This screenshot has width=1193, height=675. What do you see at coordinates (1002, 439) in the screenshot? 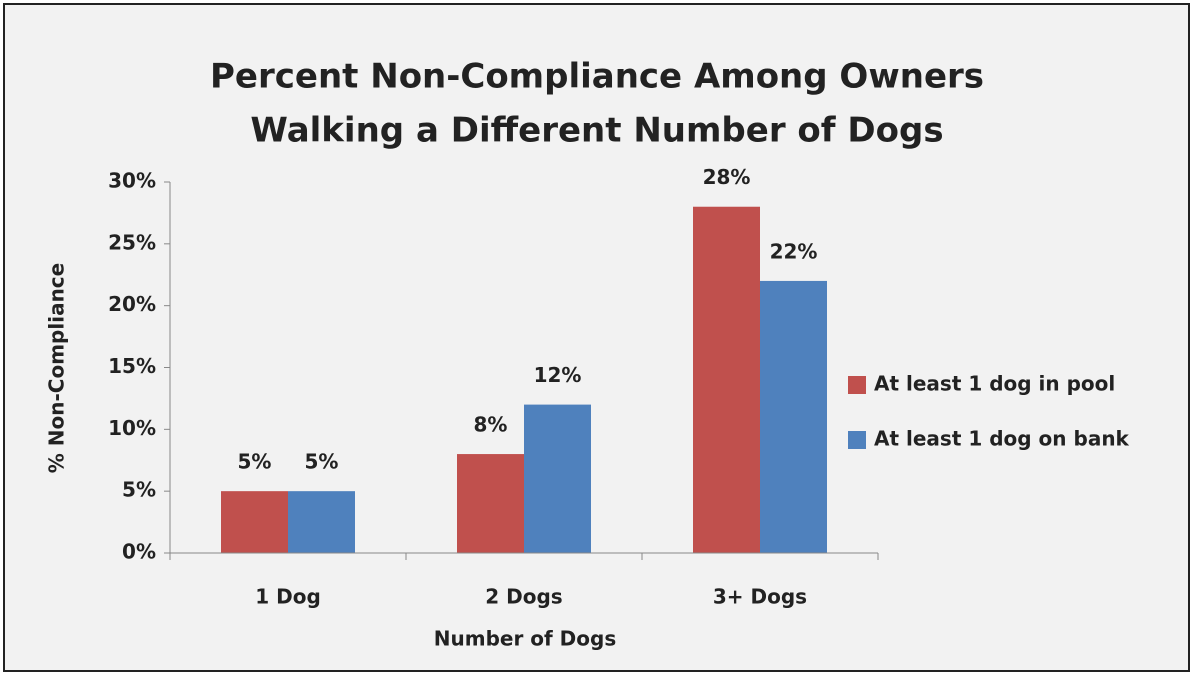
I see `legend-label: At least 1 dog on bank` at bounding box center [1002, 439].